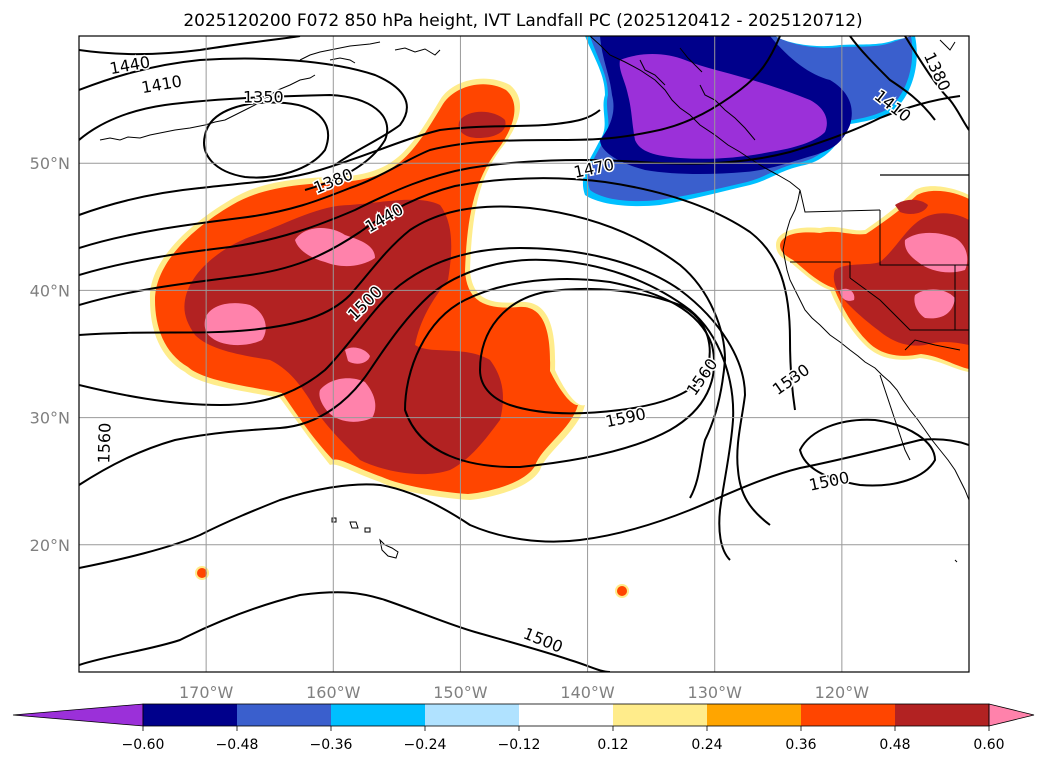 The height and width of the screenshot is (765, 1047). I want to click on lon-tick-label: 120°W, so click(842, 692).